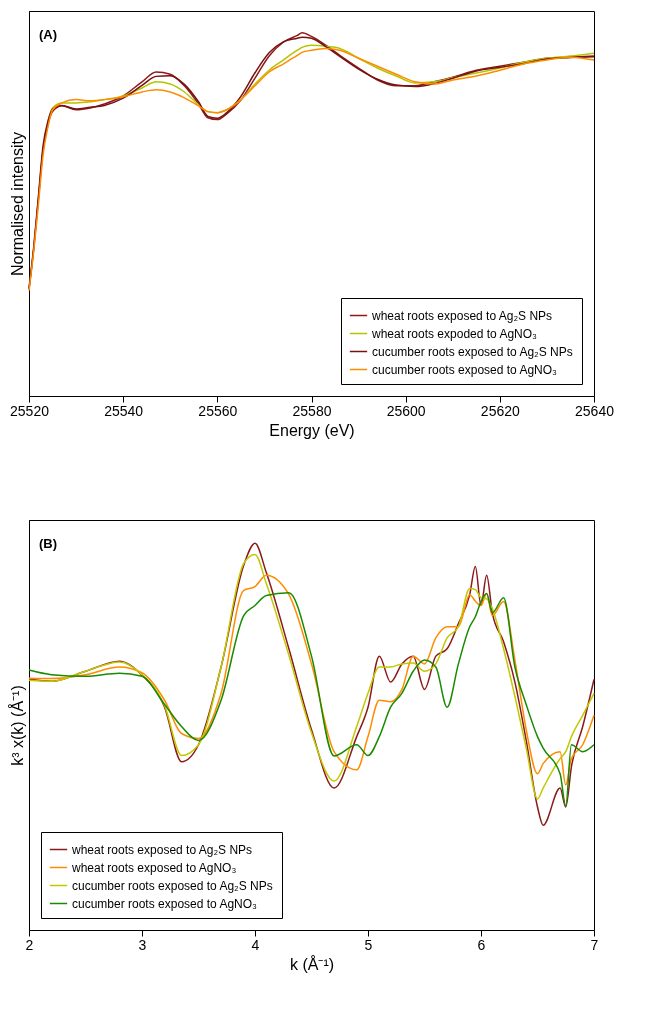  What do you see at coordinates (48, 34) in the screenshot?
I see `chart-title: (A)` at bounding box center [48, 34].